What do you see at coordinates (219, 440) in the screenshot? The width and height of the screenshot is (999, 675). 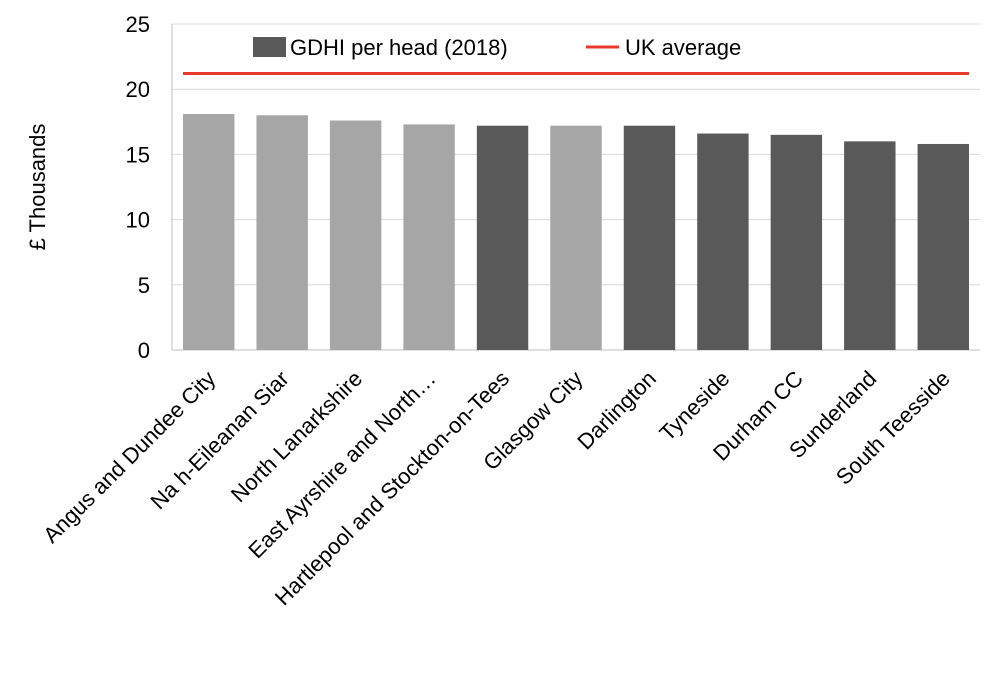 I see `x-tick-label: Na h-Eileanan Siar` at bounding box center [219, 440].